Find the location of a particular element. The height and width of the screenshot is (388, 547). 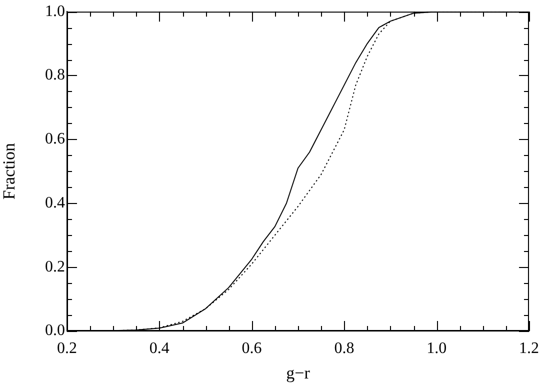

y-tick-label: 0.4 is located at coordinates (55, 203).